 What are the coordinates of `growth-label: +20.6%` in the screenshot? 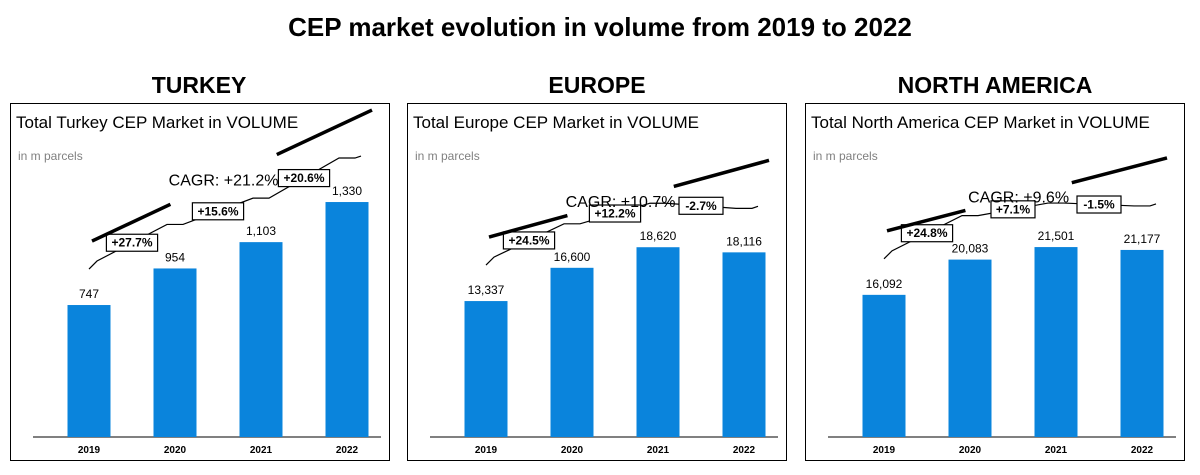 It's located at (303, 178).